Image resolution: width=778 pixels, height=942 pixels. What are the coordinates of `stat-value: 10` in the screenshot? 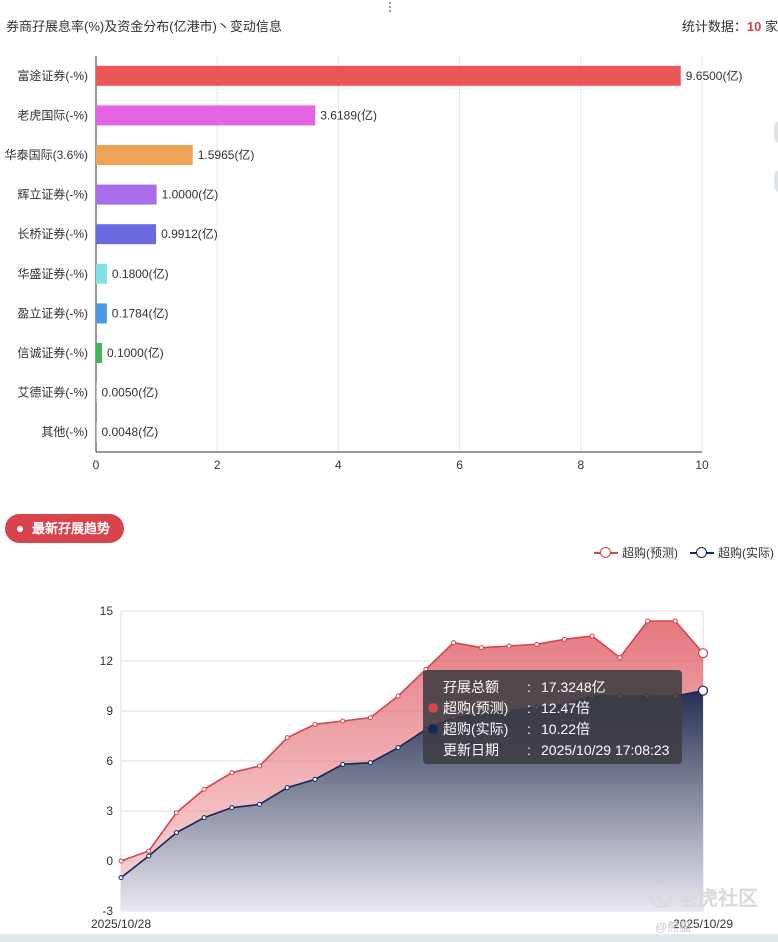 It's located at (754, 26).